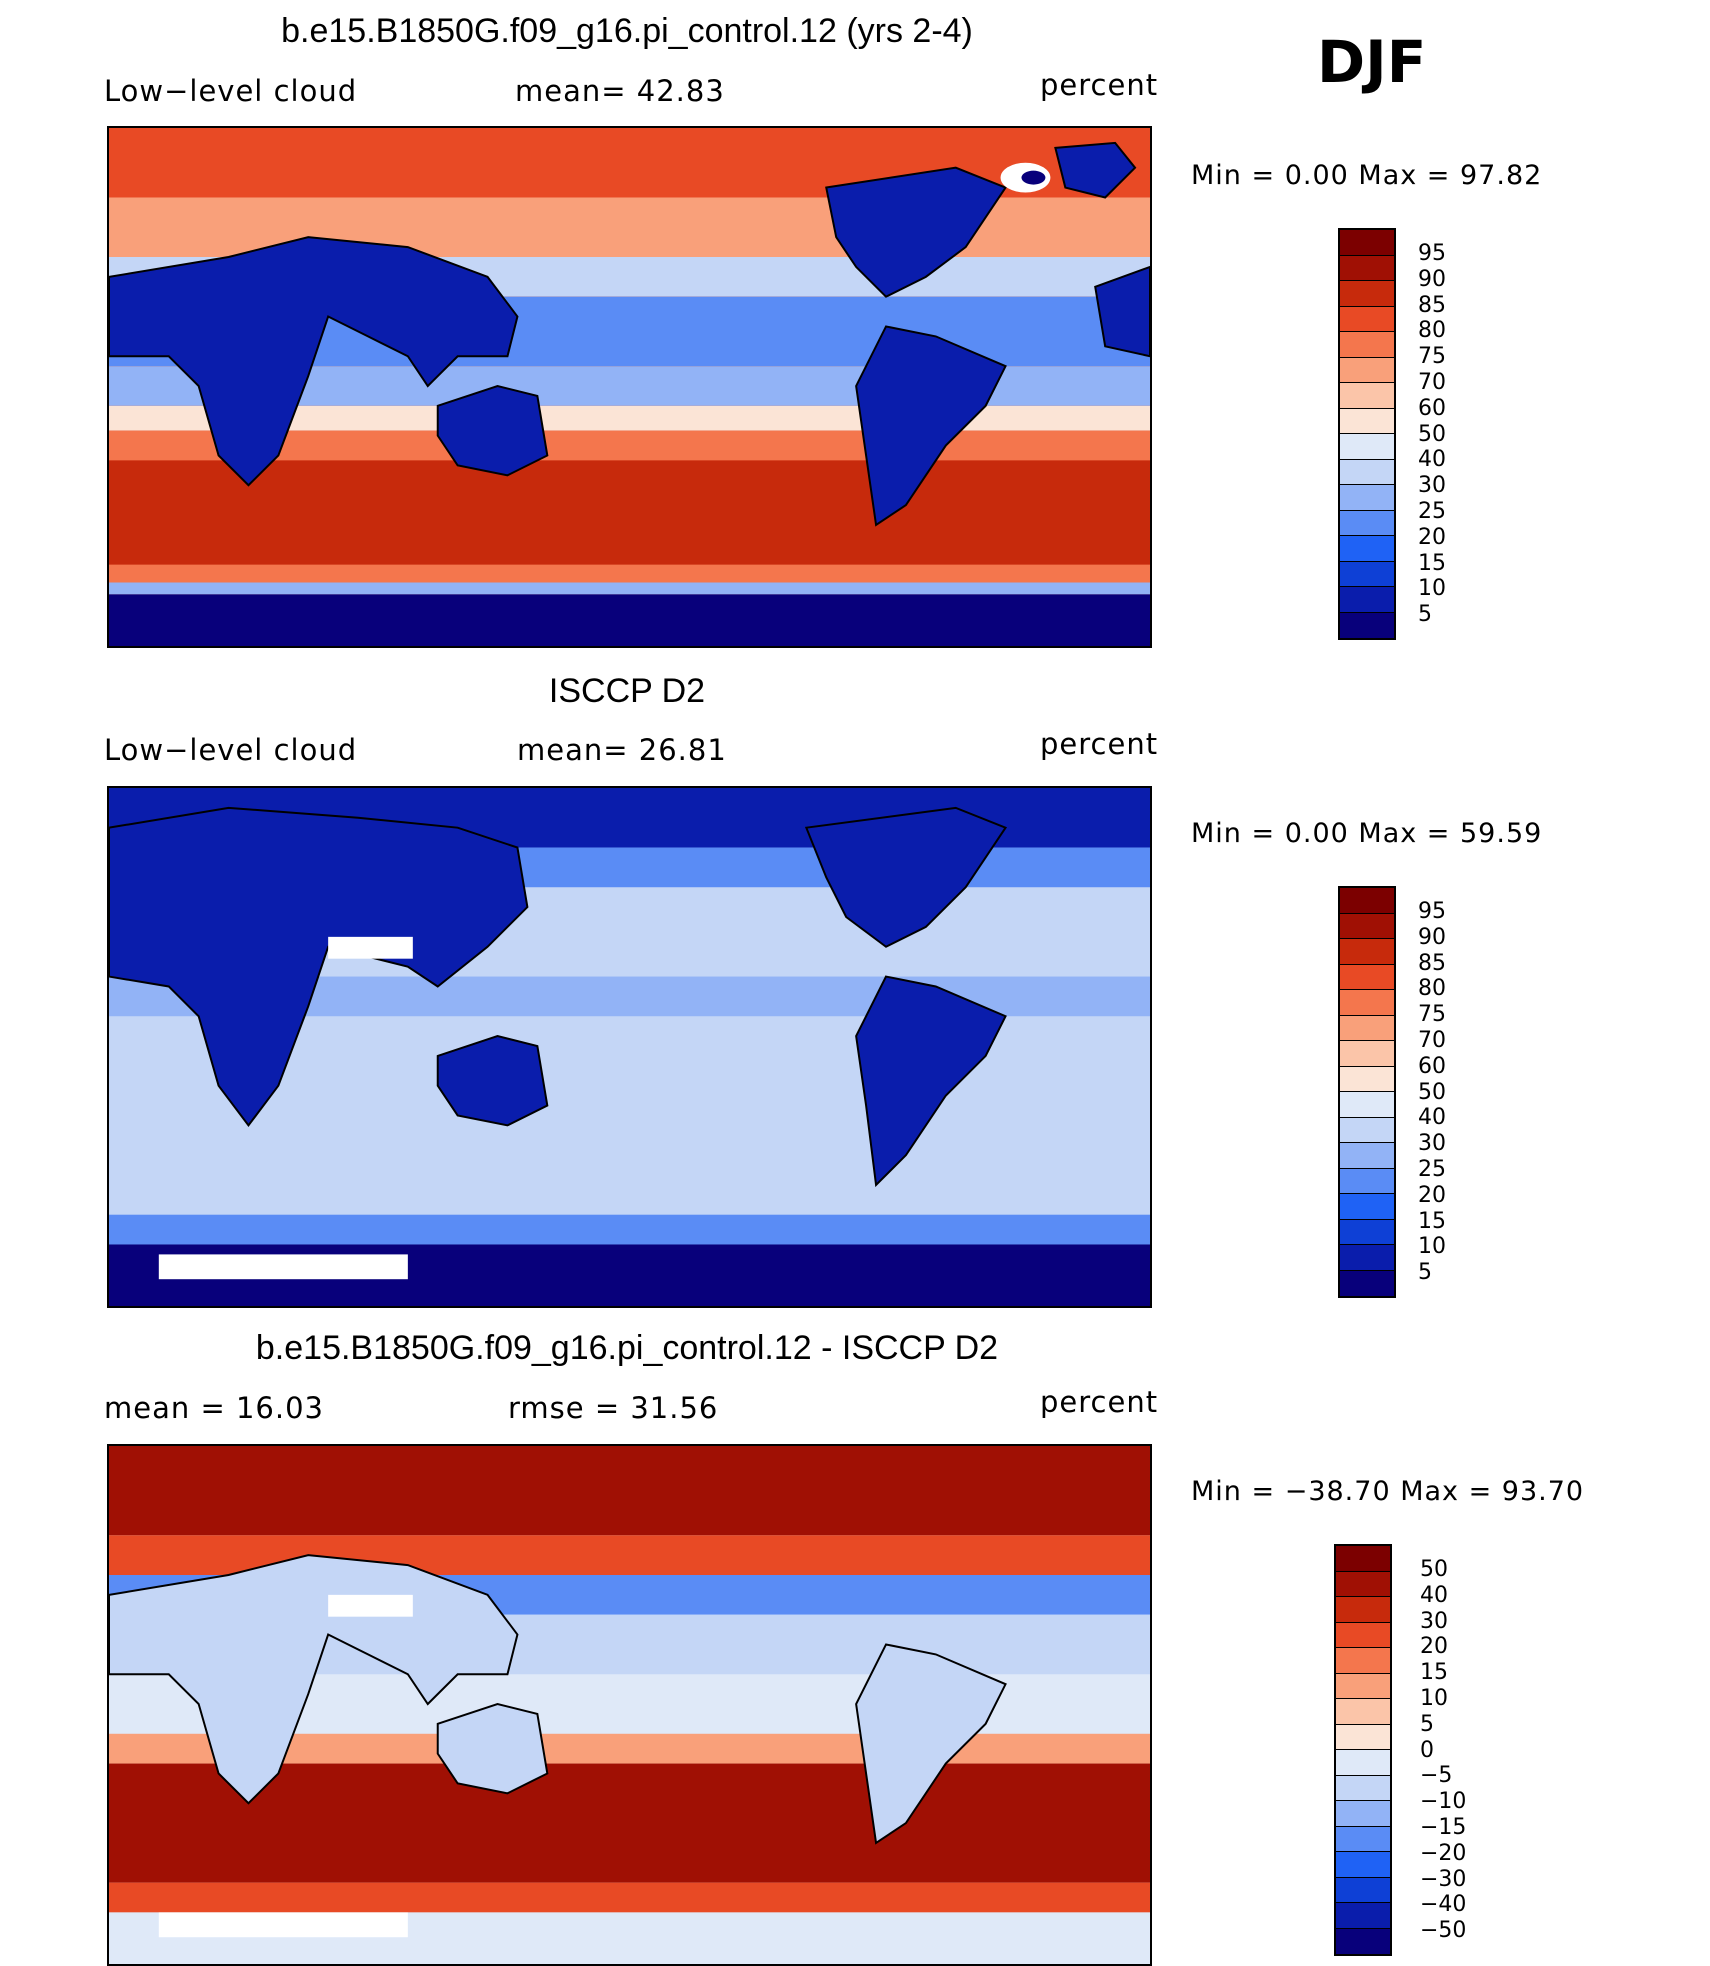  What do you see at coordinates (1367, 175) in the screenshot?
I see `panel-1-minmax: Min = 0.00 Max = 97.82` at bounding box center [1367, 175].